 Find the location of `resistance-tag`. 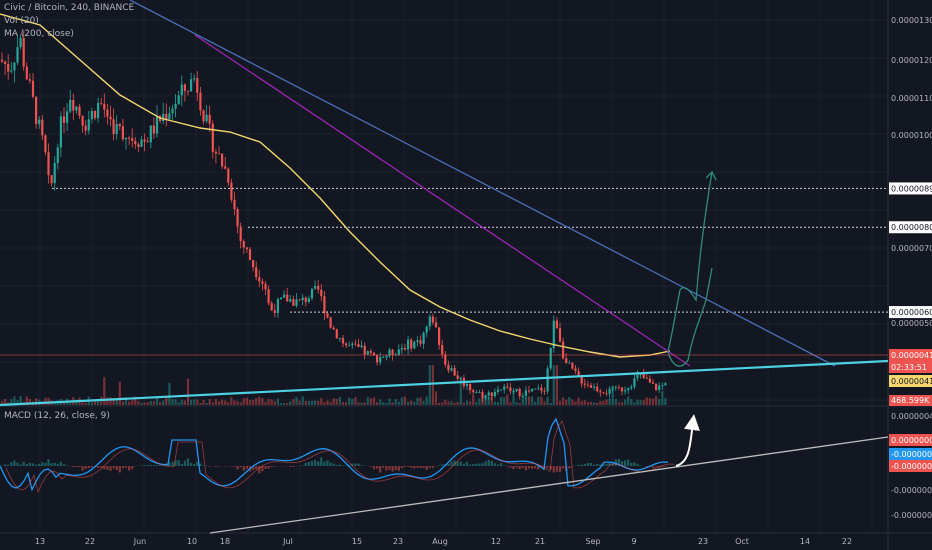

resistance-tag is located at coordinates (910, 312).